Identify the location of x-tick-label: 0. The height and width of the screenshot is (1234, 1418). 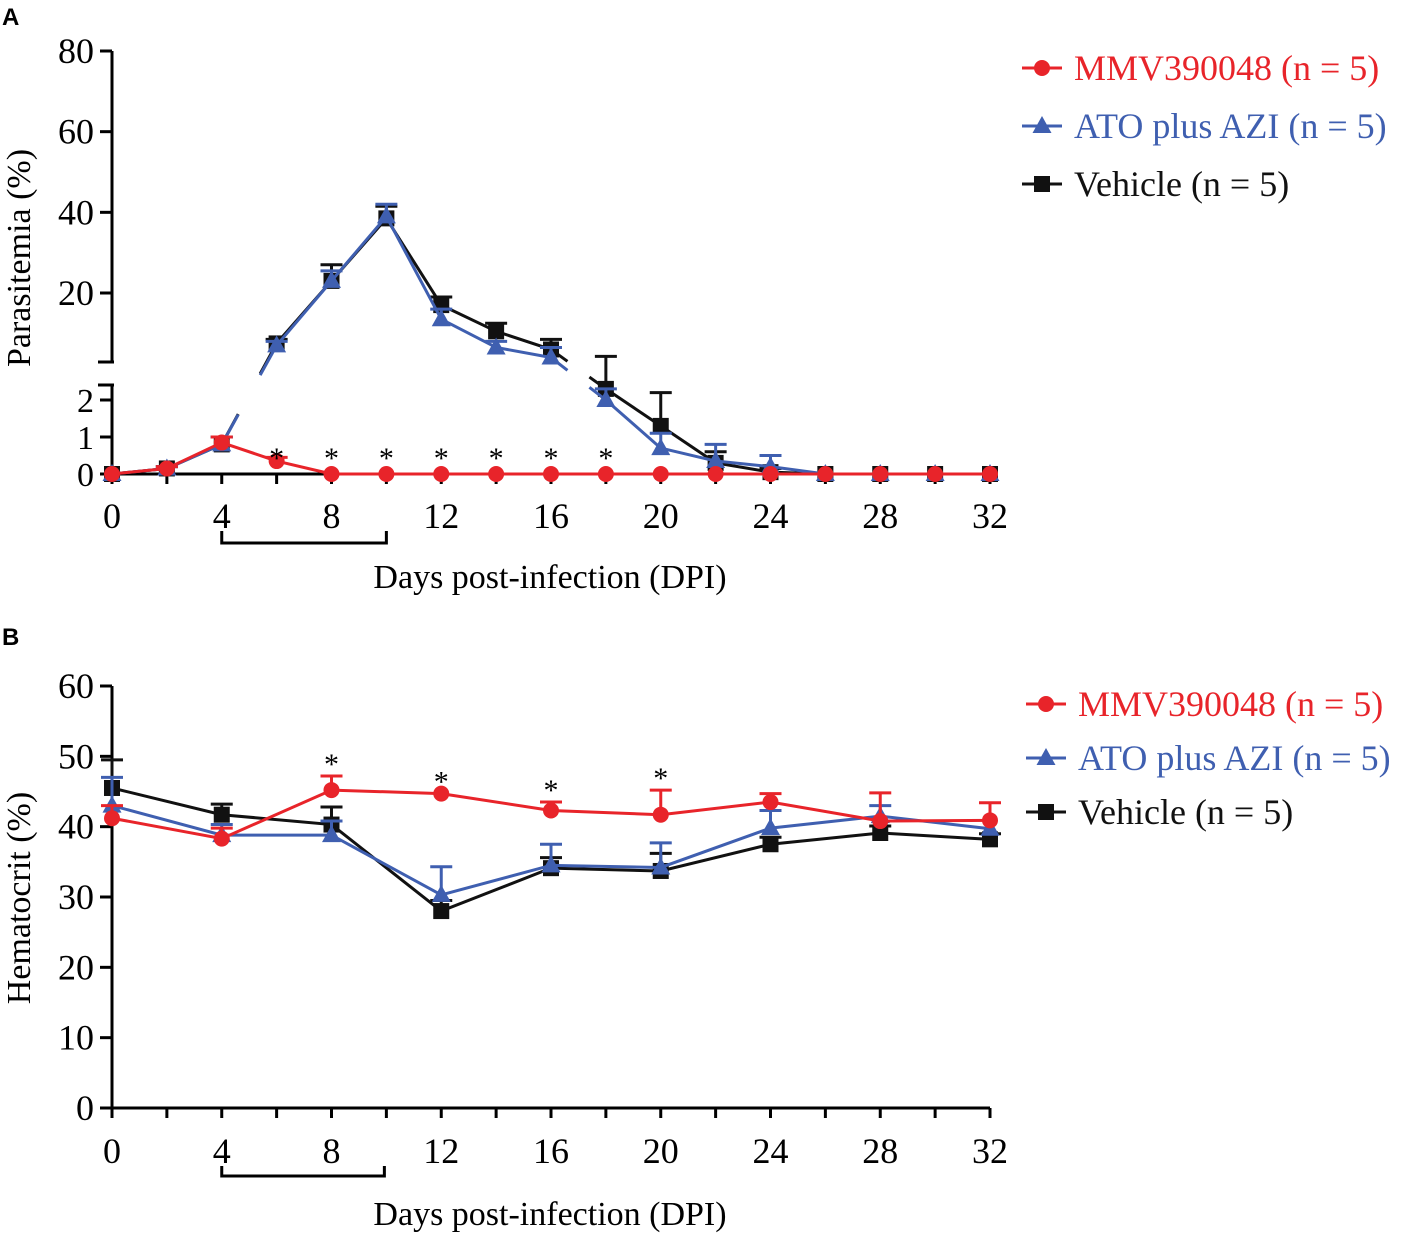
(112, 516).